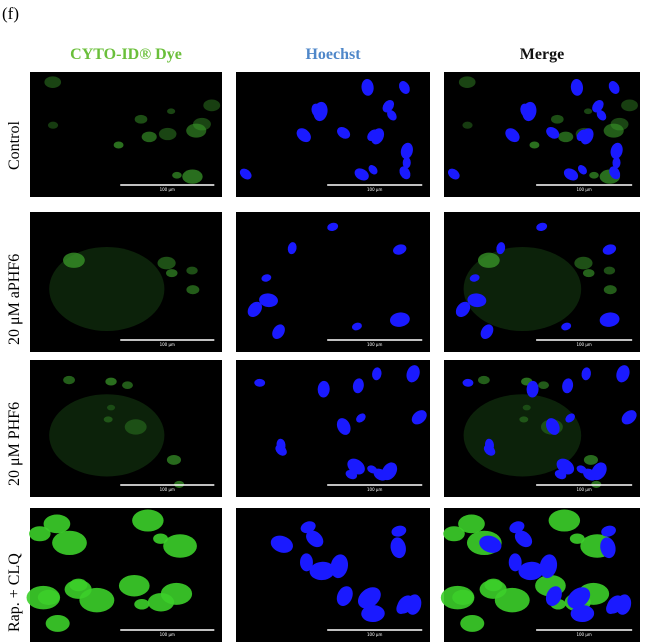 The width and height of the screenshot is (650, 642). I want to click on row-label: 20 μM PHF6, so click(14, 443).